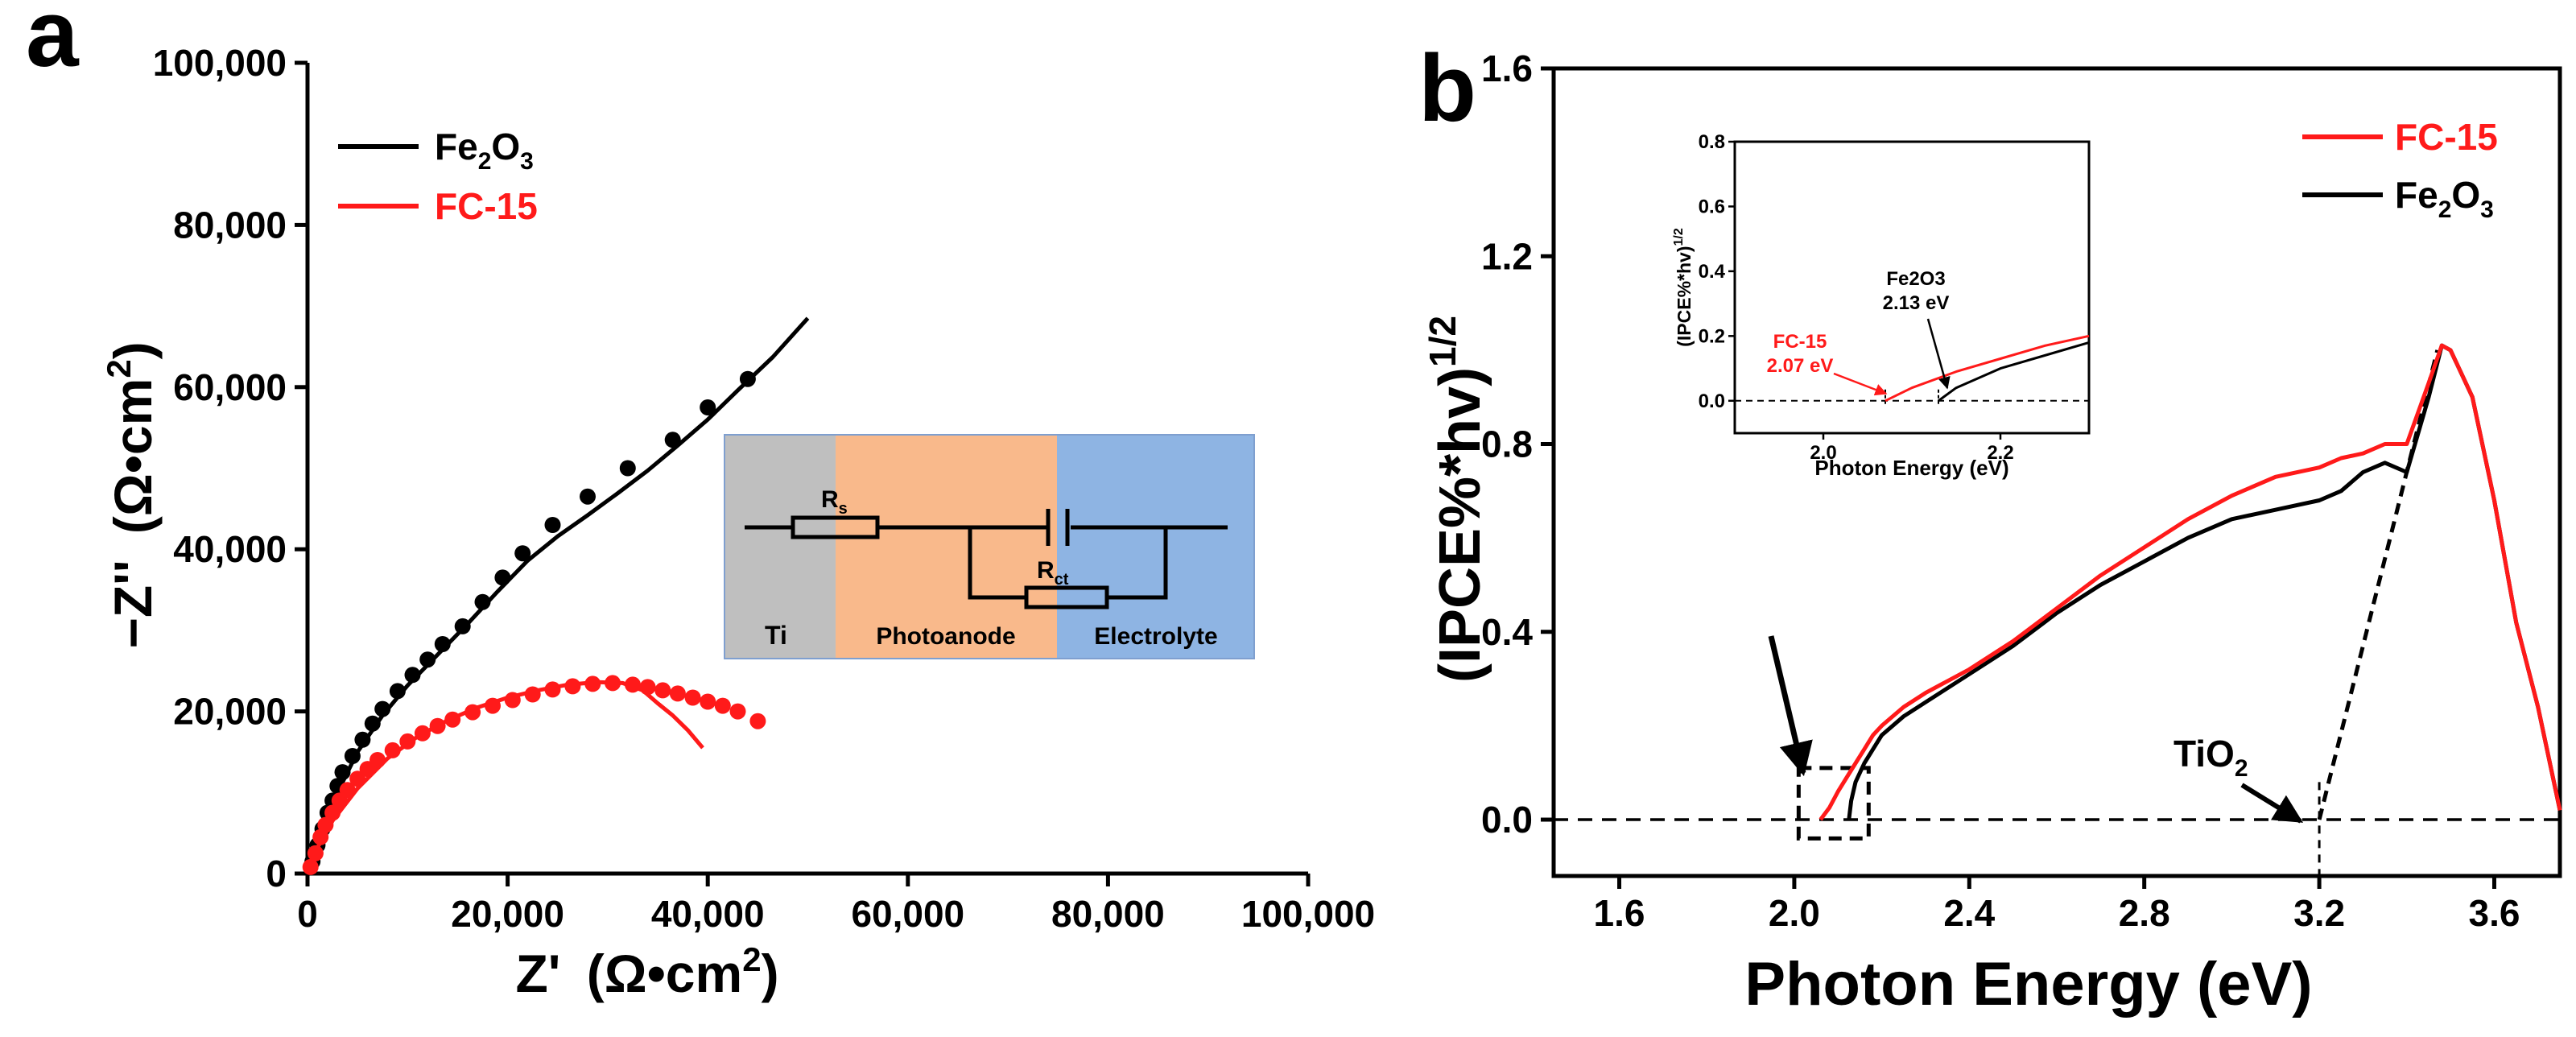 The width and height of the screenshot is (2576, 1037). I want to click on panel-a-xtick-label: 80,000, so click(1108, 914).